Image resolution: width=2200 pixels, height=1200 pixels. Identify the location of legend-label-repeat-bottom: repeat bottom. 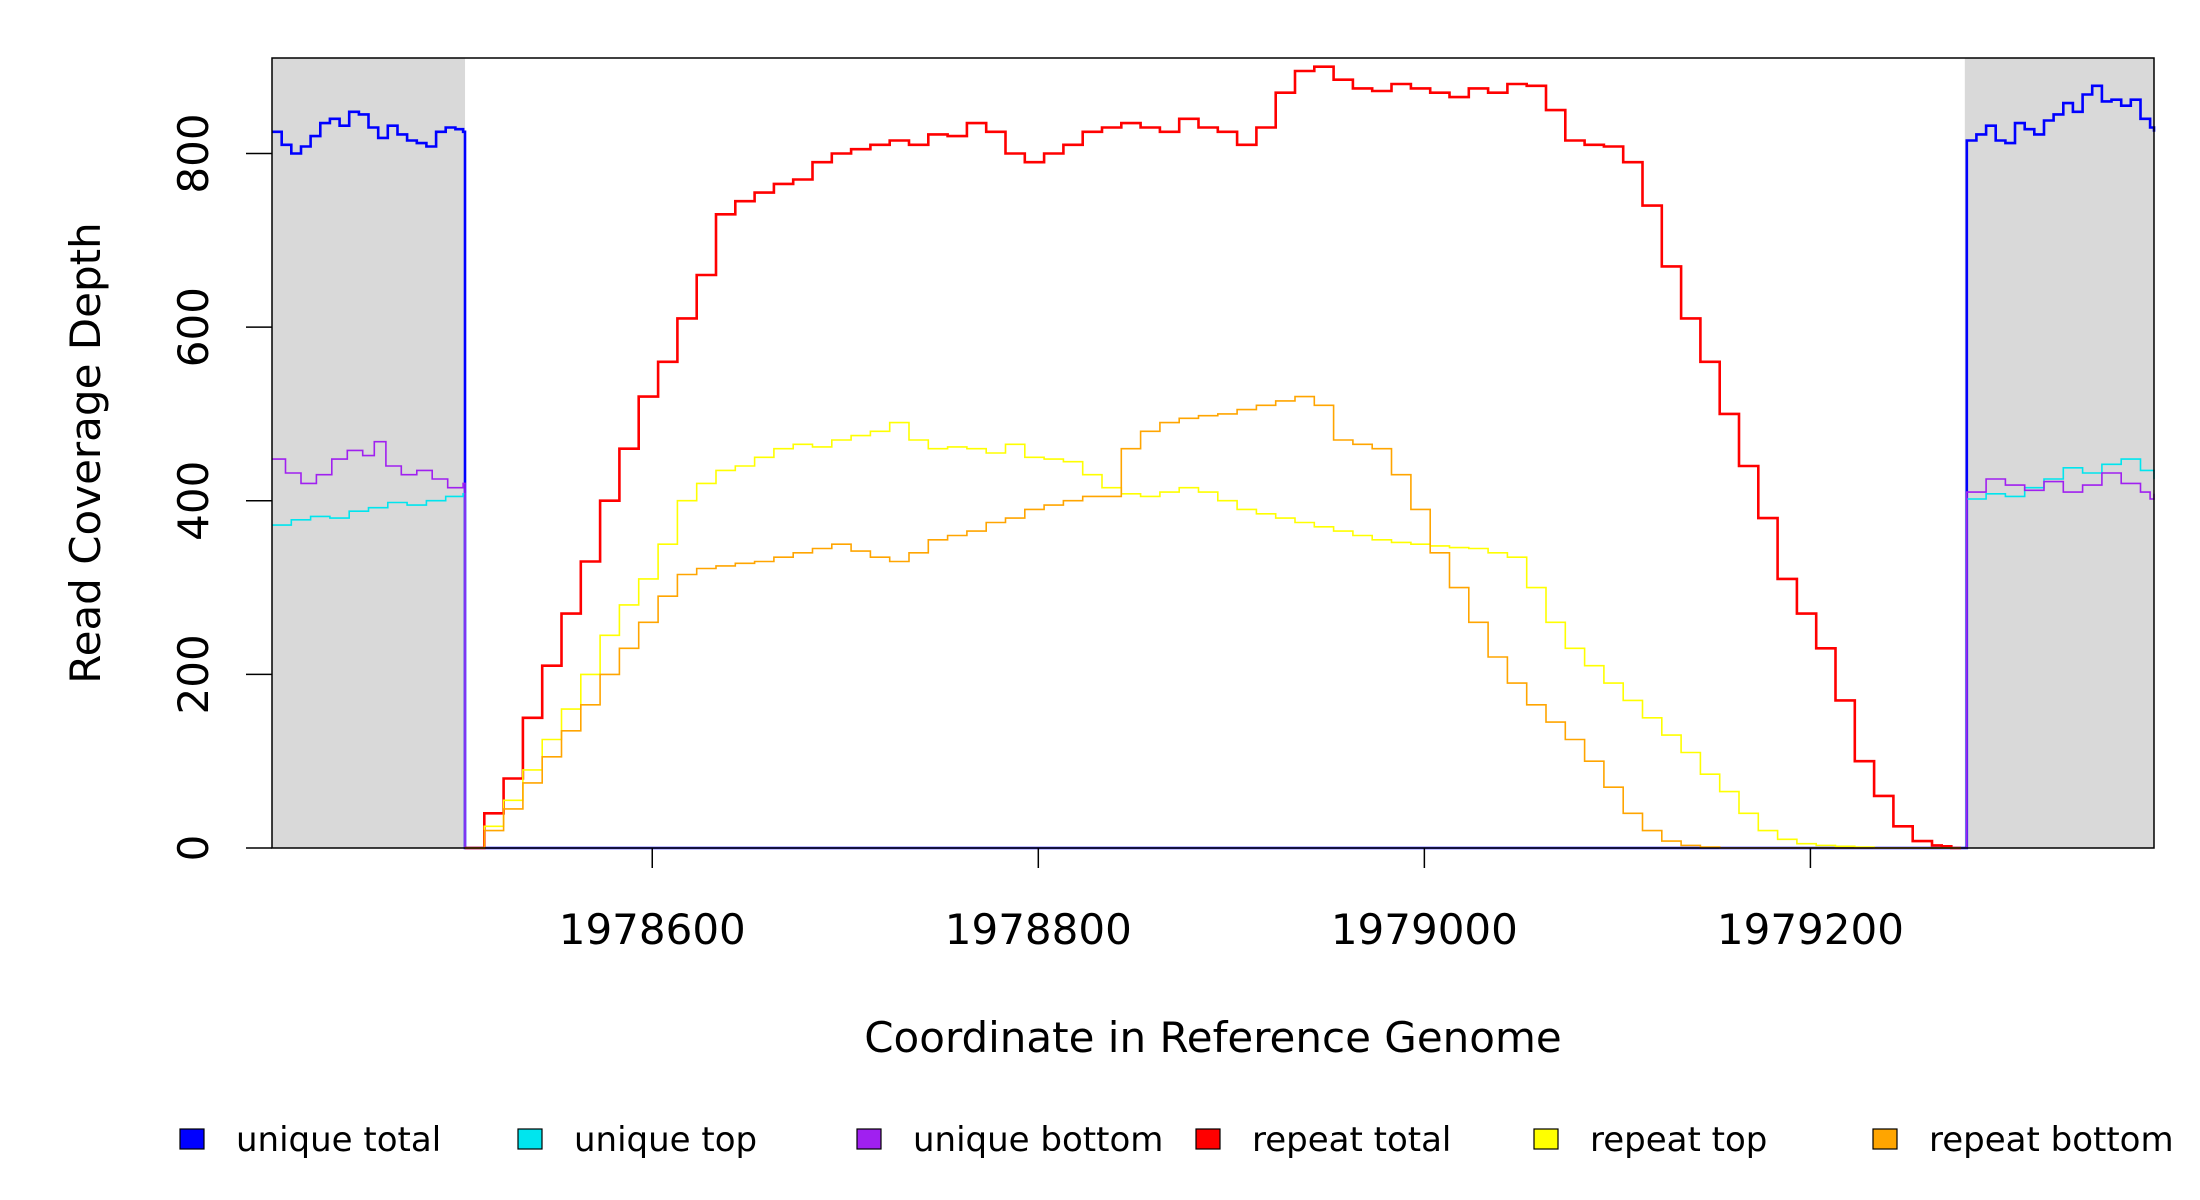
(2051, 1140).